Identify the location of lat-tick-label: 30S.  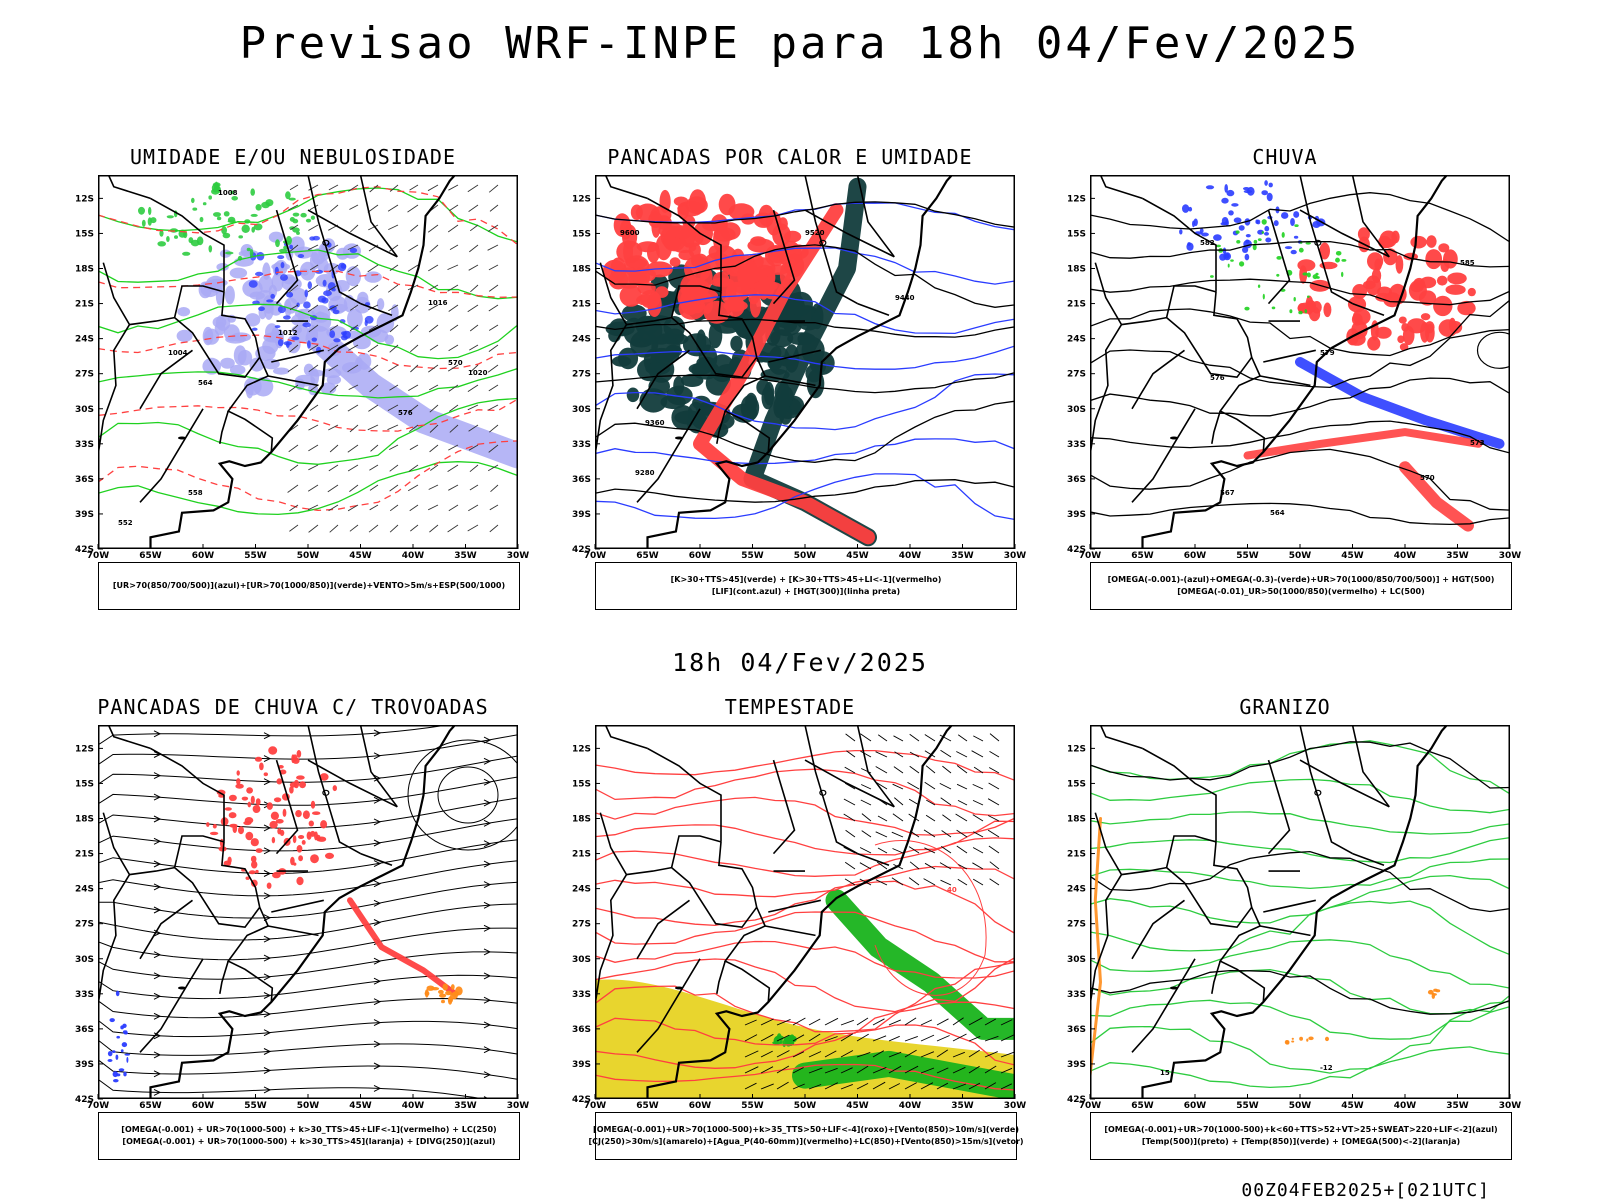
(84, 410).